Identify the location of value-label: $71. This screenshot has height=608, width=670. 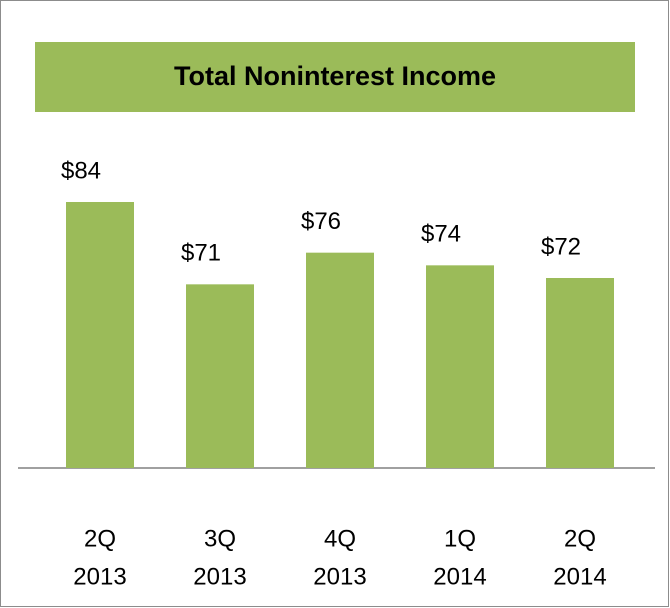
(201, 253).